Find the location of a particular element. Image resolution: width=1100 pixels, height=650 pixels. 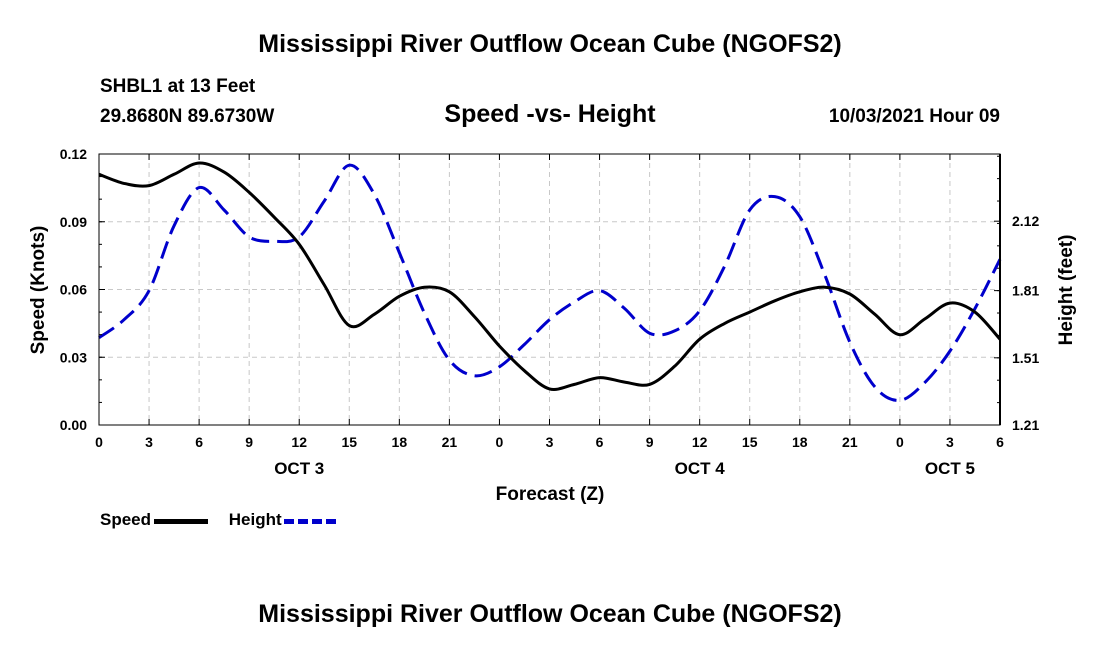

y2-tick-label: 1.21 is located at coordinates (1025, 425).